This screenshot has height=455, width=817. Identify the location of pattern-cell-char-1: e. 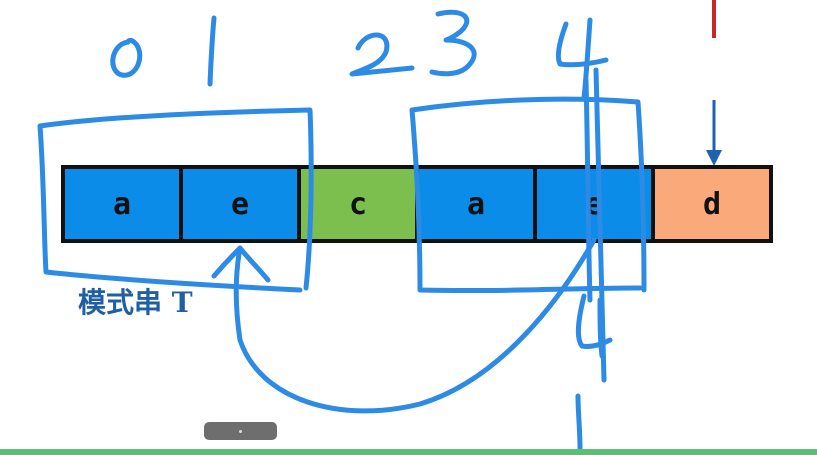
(240, 204).